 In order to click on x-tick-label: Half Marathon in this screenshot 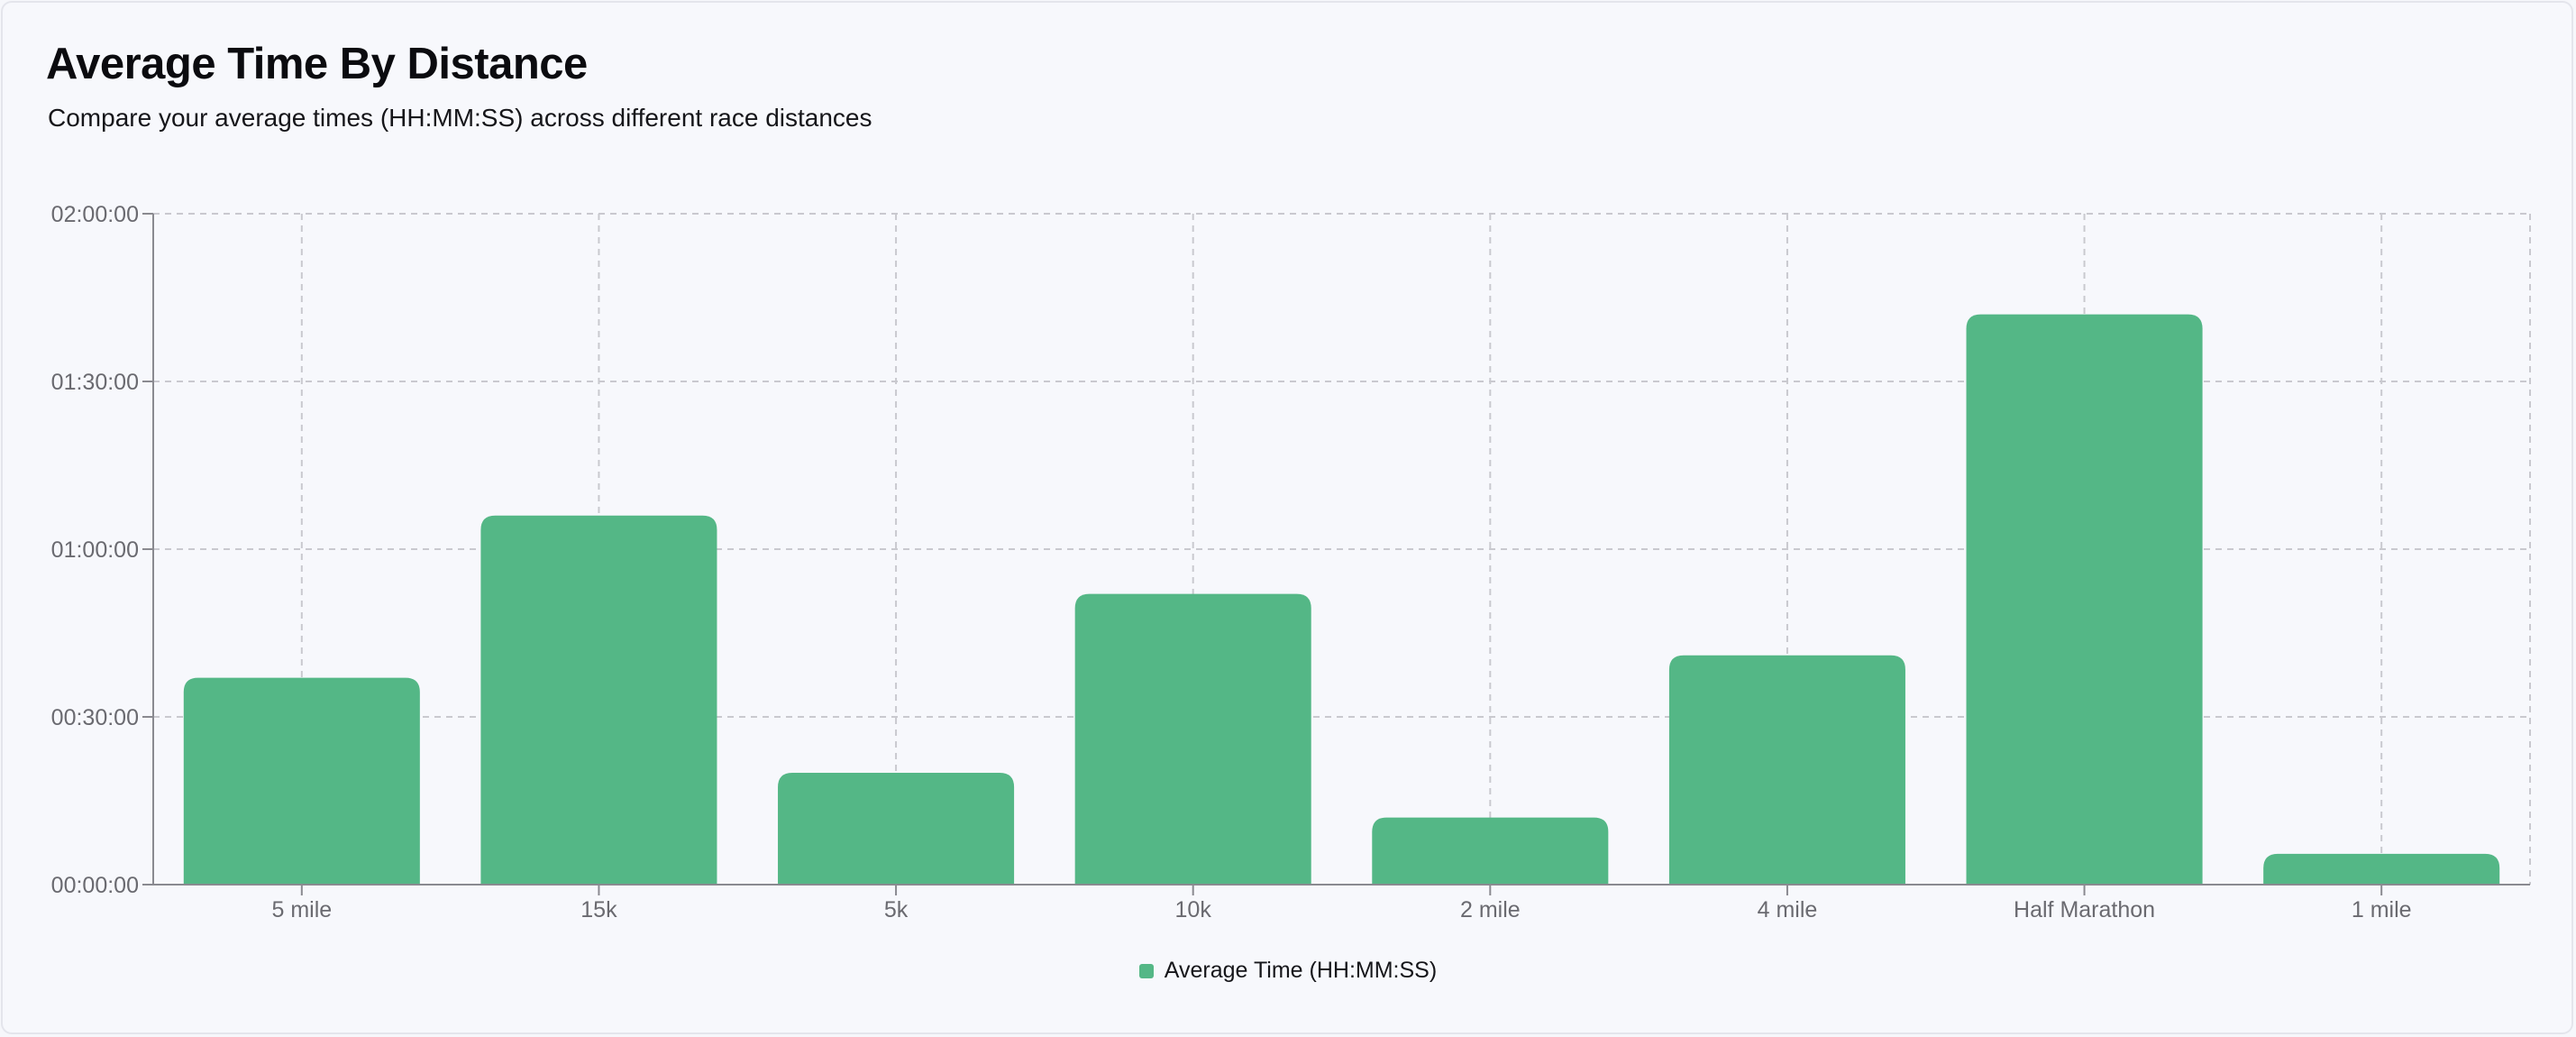, I will do `click(2084, 910)`.